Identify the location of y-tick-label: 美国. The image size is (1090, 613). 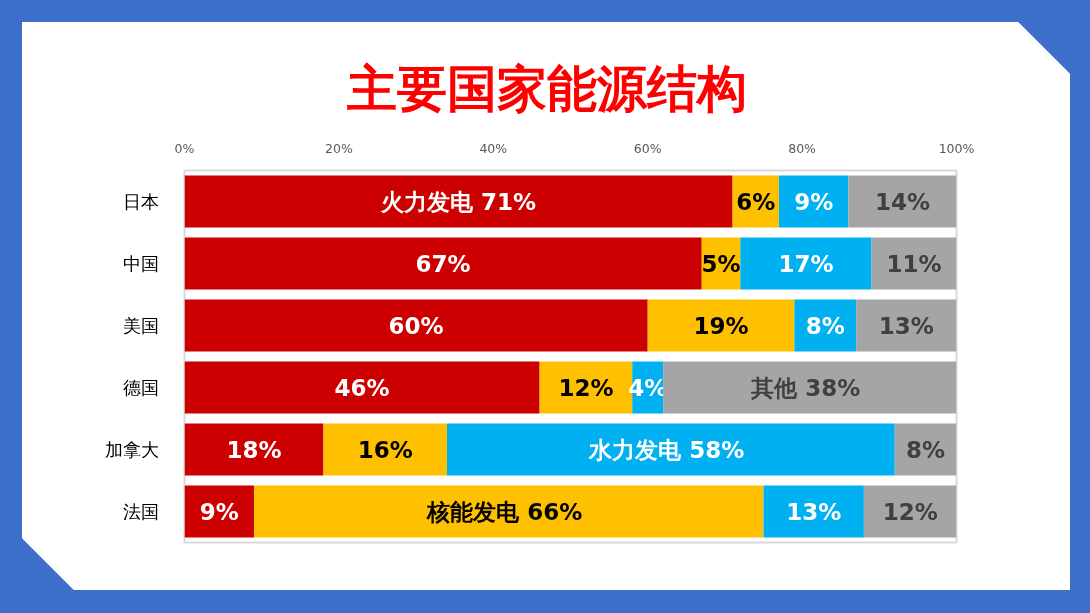
(140, 325).